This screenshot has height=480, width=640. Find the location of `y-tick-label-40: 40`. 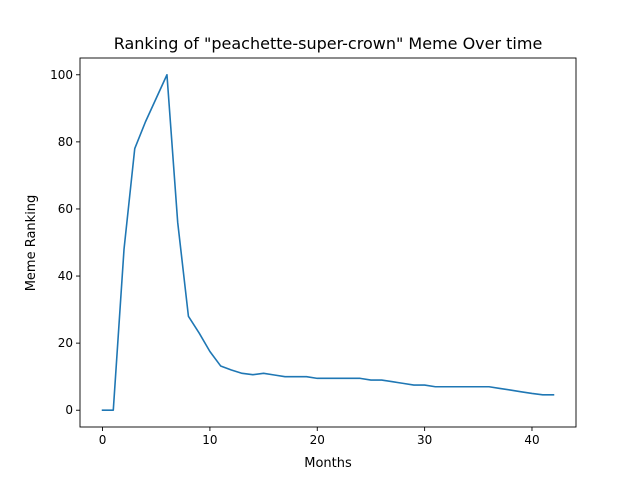

y-tick-label-40: 40 is located at coordinates (65, 276).